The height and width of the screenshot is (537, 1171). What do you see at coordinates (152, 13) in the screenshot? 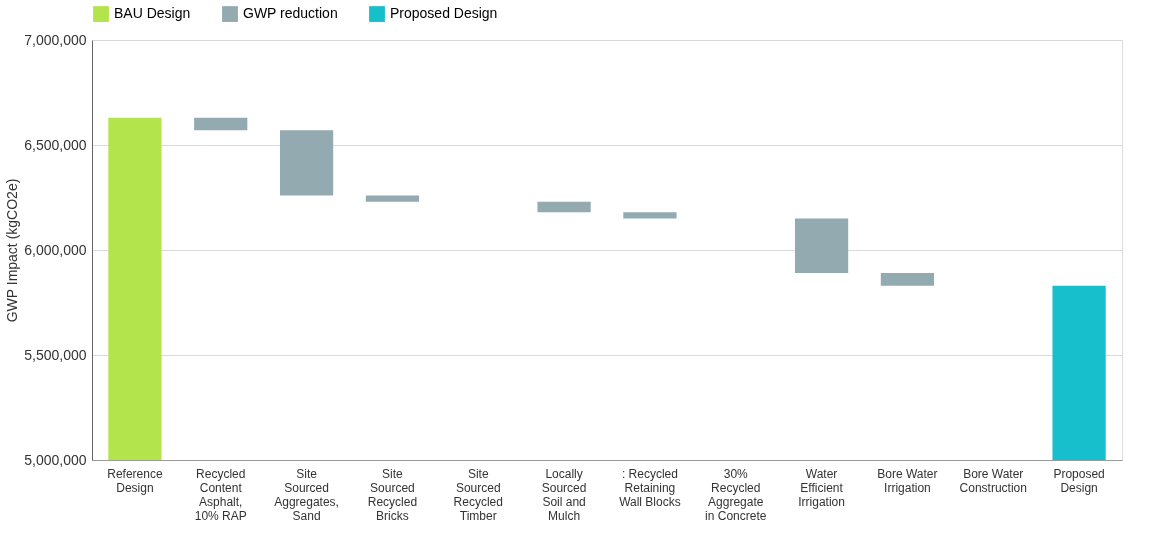
I see `legend-label: BAU Design` at bounding box center [152, 13].